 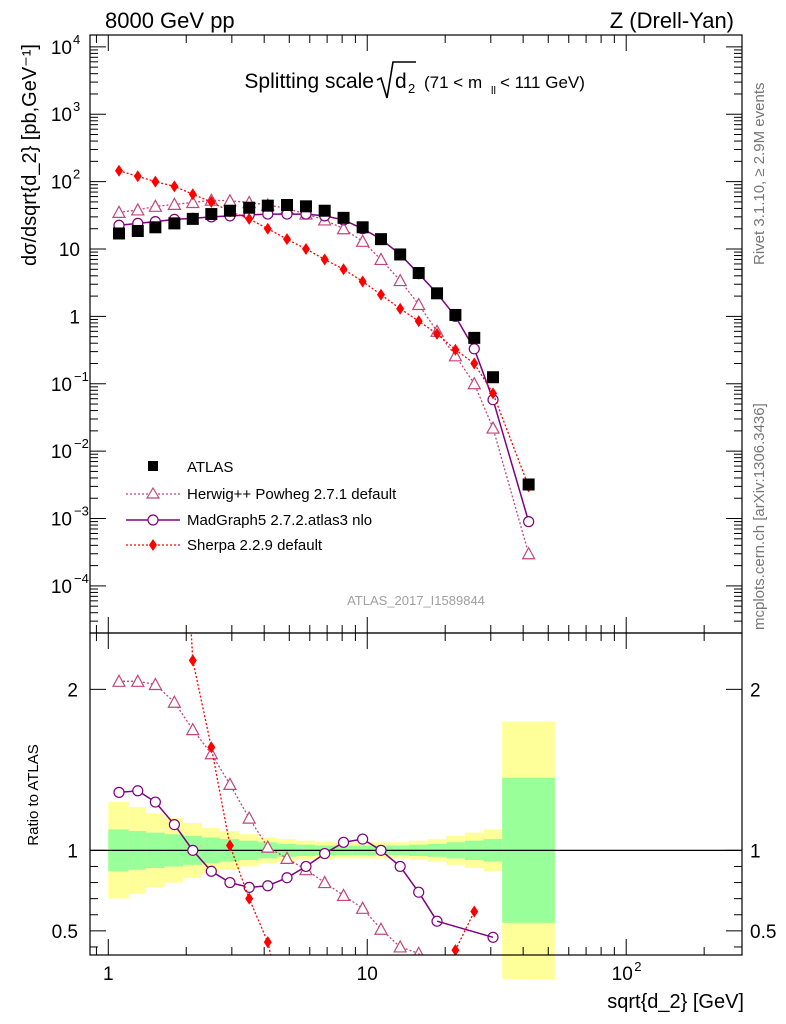 I want to click on y-axis-label-ratio: Ratio to ATLAS, so click(x=33, y=794).